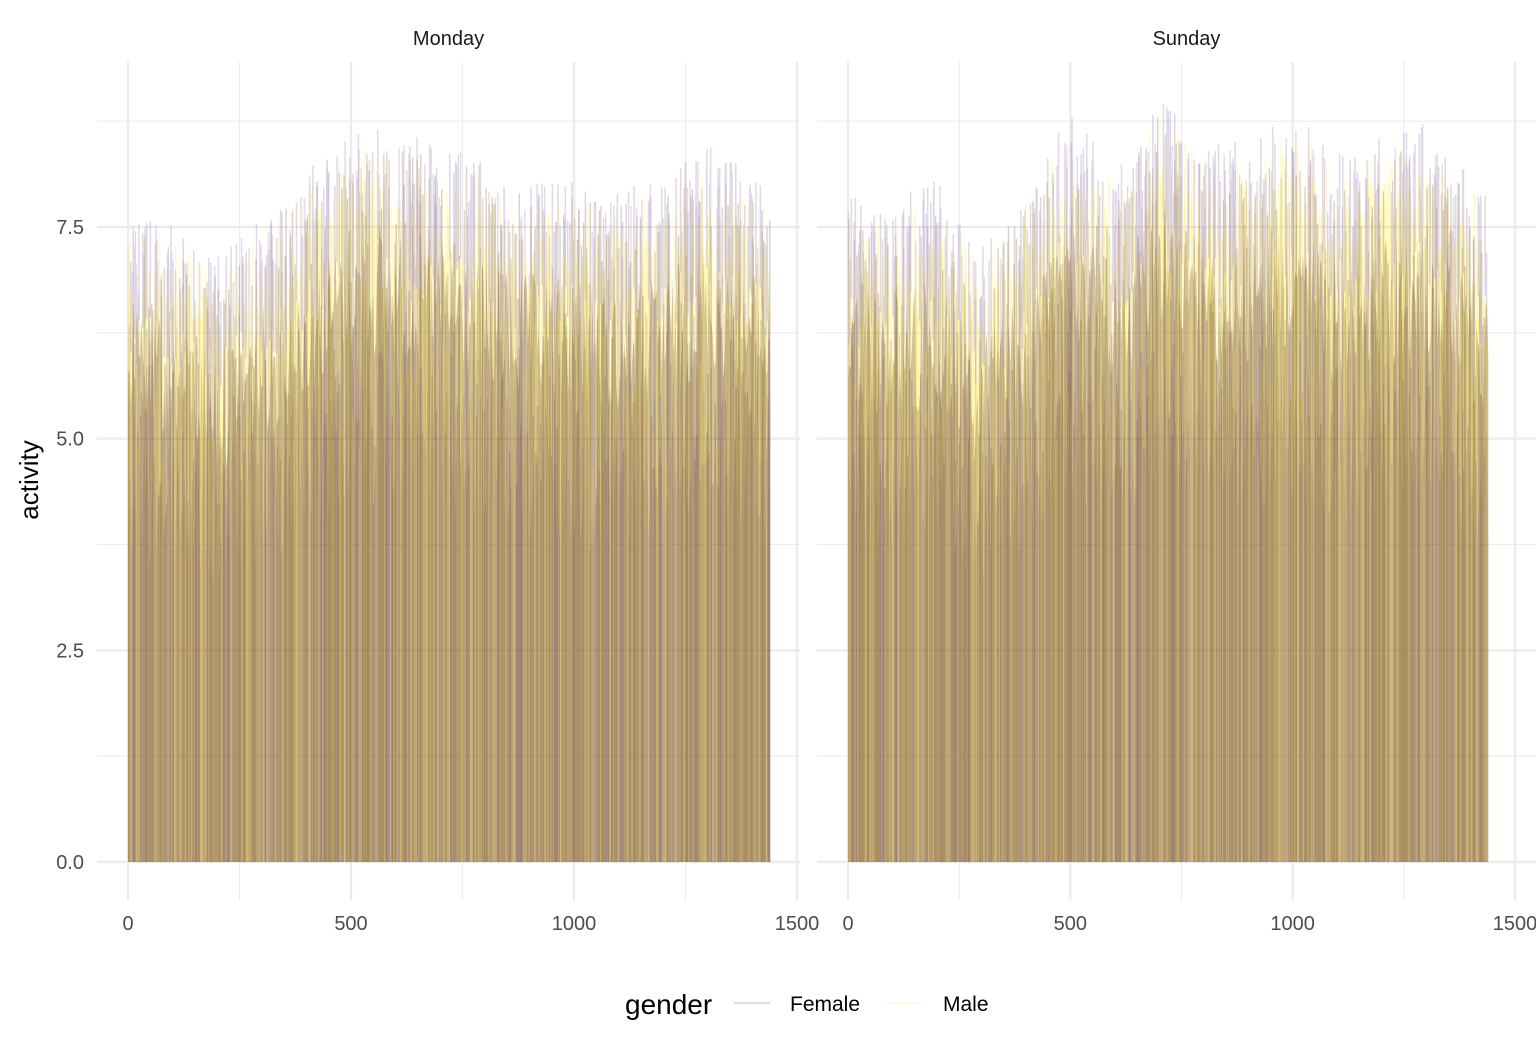 The height and width of the screenshot is (1056, 1536). Describe the element at coordinates (966, 1004) in the screenshot. I see `legend-label: Male` at that location.